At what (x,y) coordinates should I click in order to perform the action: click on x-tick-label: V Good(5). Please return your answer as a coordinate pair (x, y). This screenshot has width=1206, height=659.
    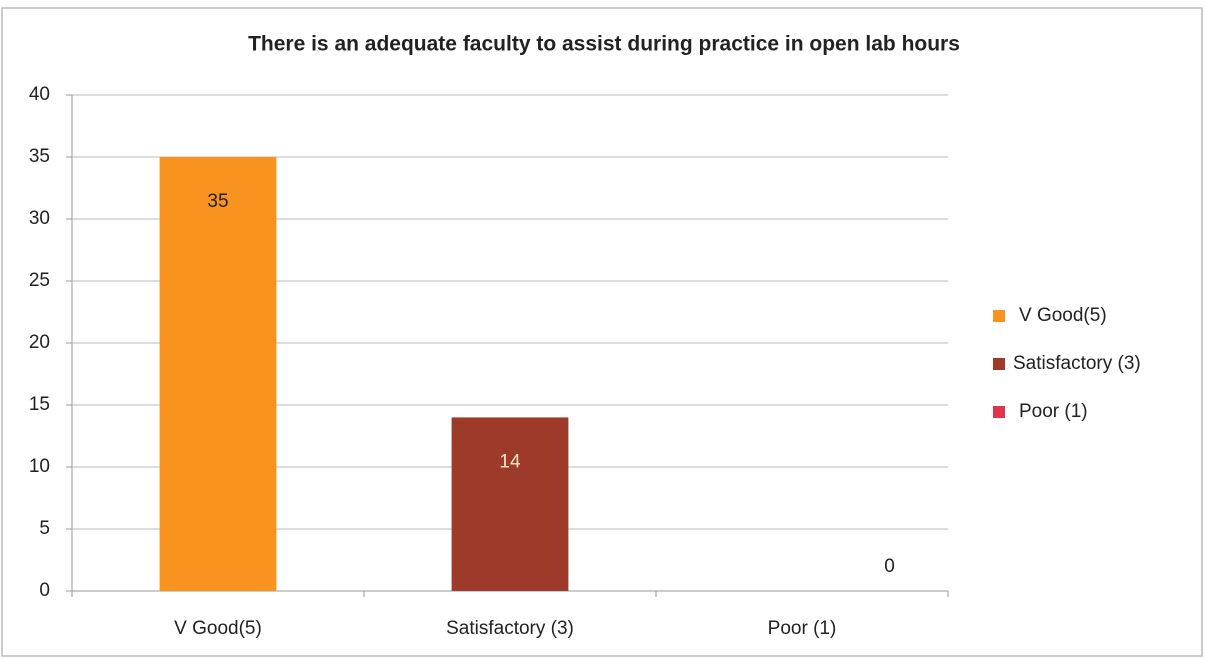
    Looking at the image, I should click on (218, 628).